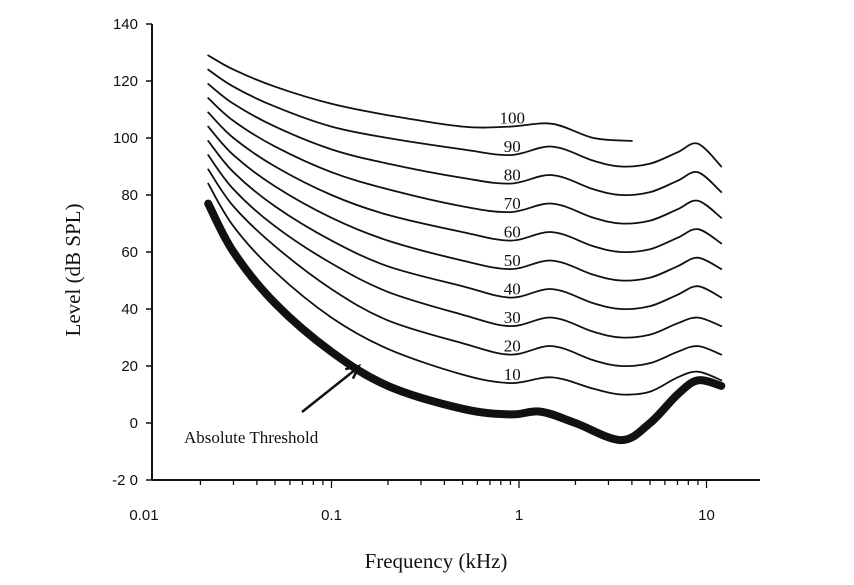 This screenshot has width=854, height=585. I want to click on curve-label: 40, so click(512, 289).